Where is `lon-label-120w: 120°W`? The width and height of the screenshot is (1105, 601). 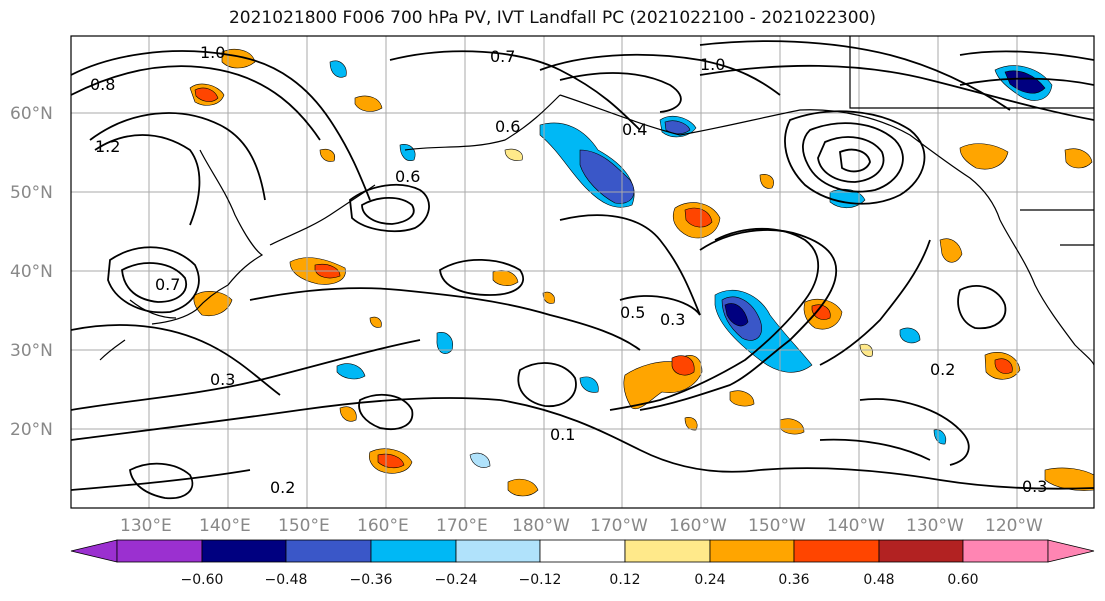
lon-label-120w: 120°W is located at coordinates (1014, 526).